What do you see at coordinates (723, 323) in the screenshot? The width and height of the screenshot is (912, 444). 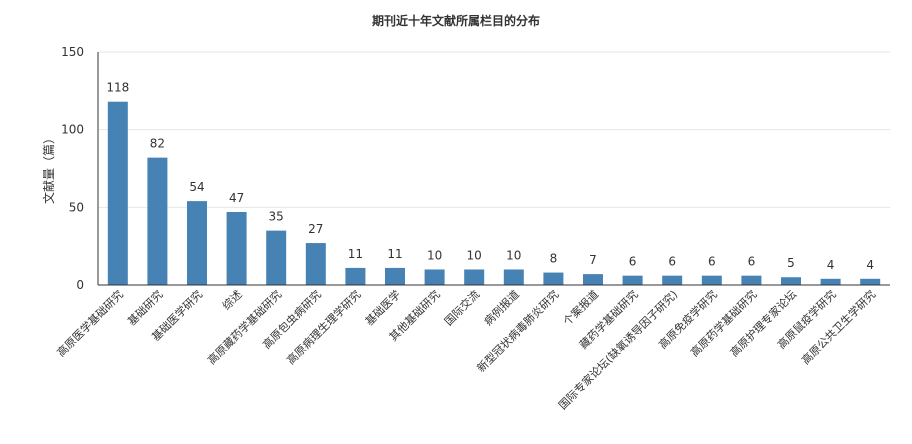 I see `x-tick-label: 高原药学基础研究` at bounding box center [723, 323].